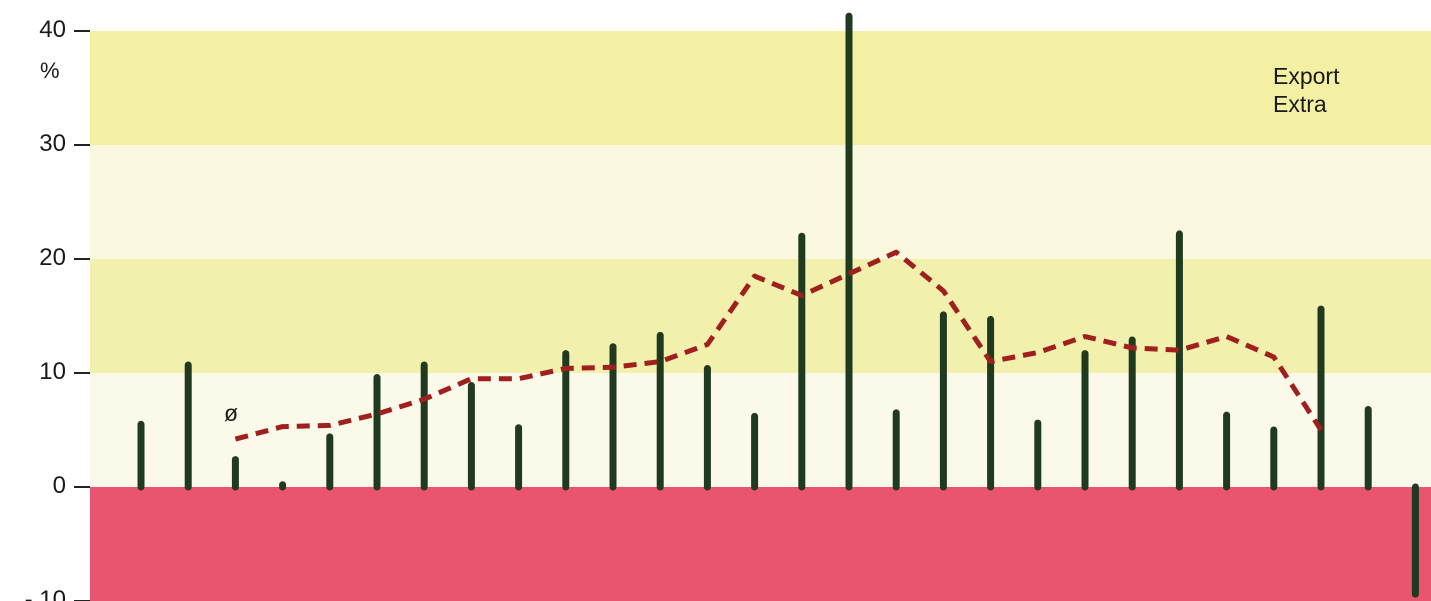  Describe the element at coordinates (50, 70) in the screenshot. I see `y-unit-label: %` at that location.